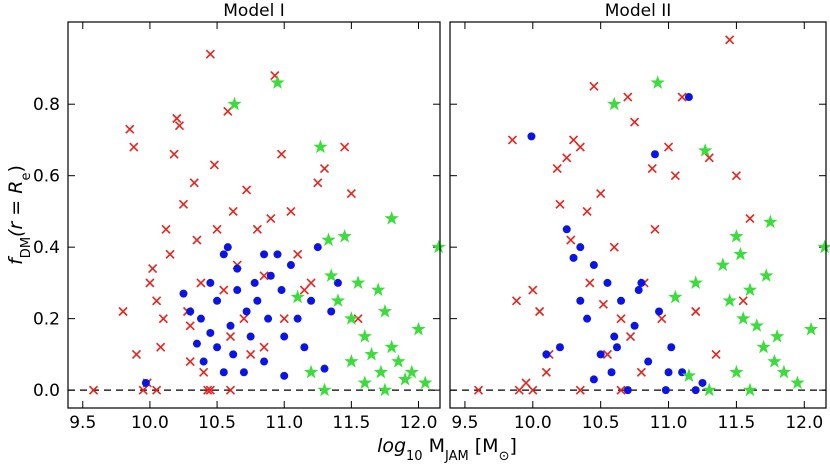 The height and width of the screenshot is (474, 830). Describe the element at coordinates (351, 423) in the screenshot. I see `x-tick-label: 11.5` at that location.